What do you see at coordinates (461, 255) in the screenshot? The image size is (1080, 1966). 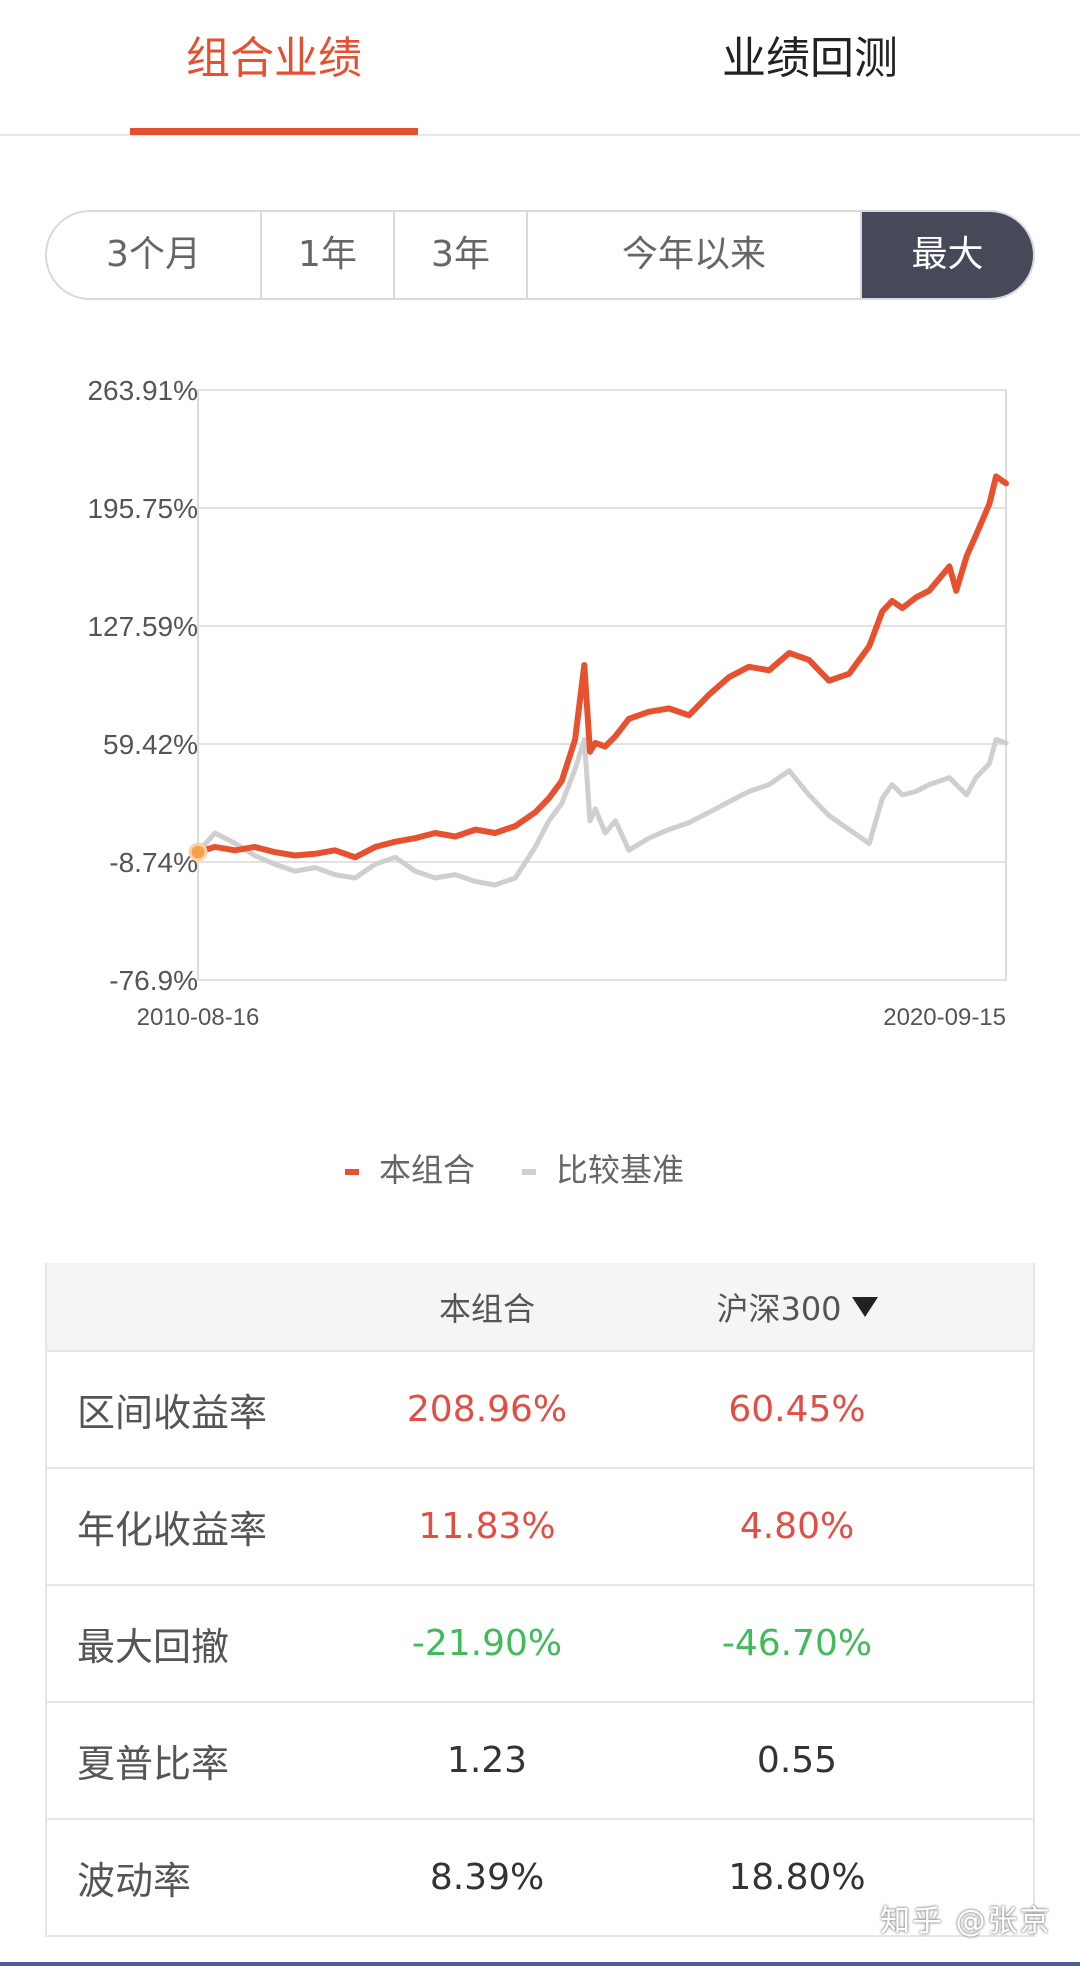 I see `range-3-years: 3年` at bounding box center [461, 255].